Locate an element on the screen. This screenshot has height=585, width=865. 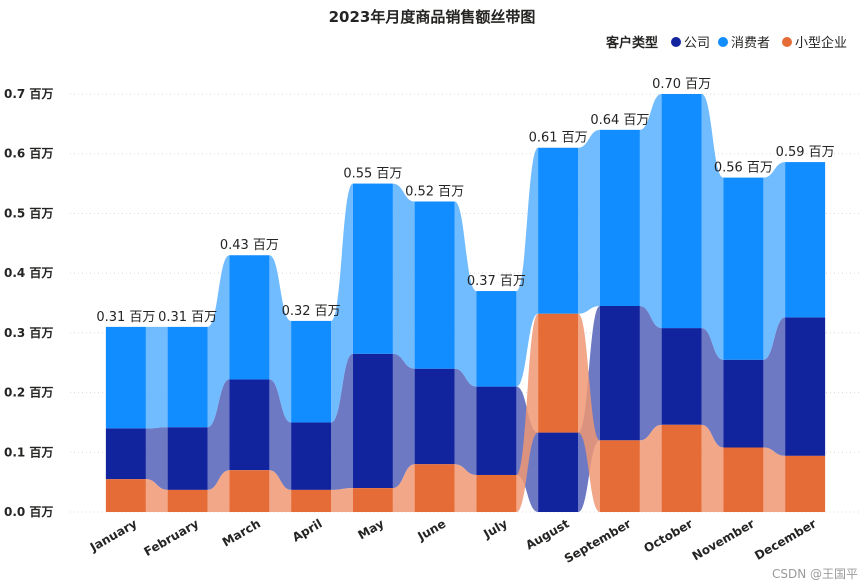
ribbon-small-business-september is located at coordinates (650, 468).